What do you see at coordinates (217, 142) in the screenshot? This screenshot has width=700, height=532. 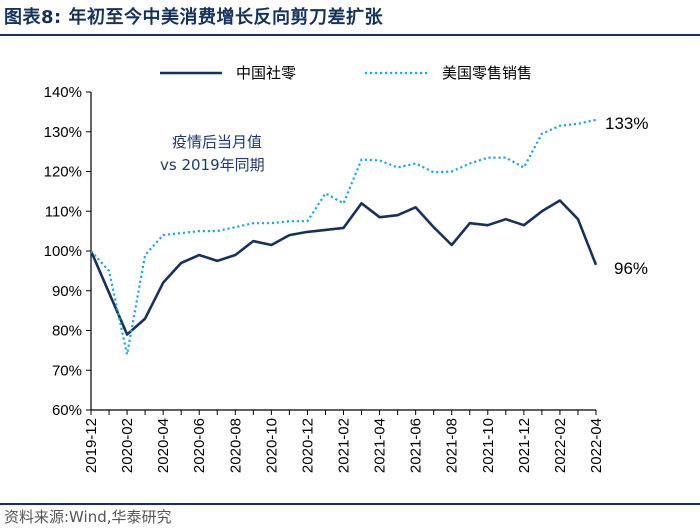 I see `annotation-line-1: 疫情后当月值` at bounding box center [217, 142].